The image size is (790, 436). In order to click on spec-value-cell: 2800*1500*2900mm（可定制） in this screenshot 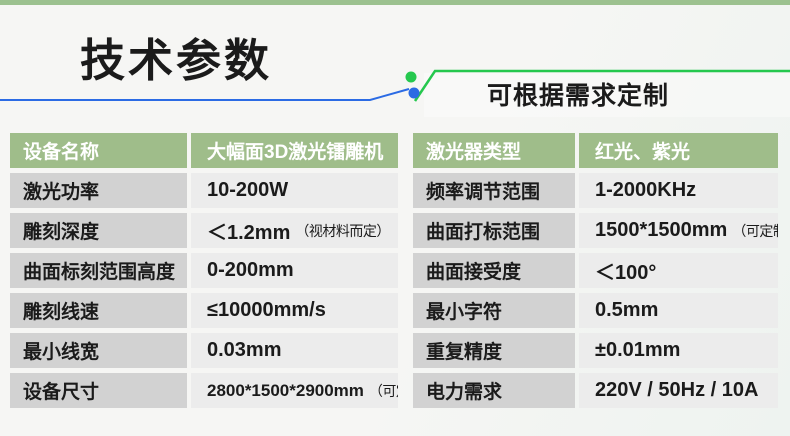, I will do `click(294, 390)`.